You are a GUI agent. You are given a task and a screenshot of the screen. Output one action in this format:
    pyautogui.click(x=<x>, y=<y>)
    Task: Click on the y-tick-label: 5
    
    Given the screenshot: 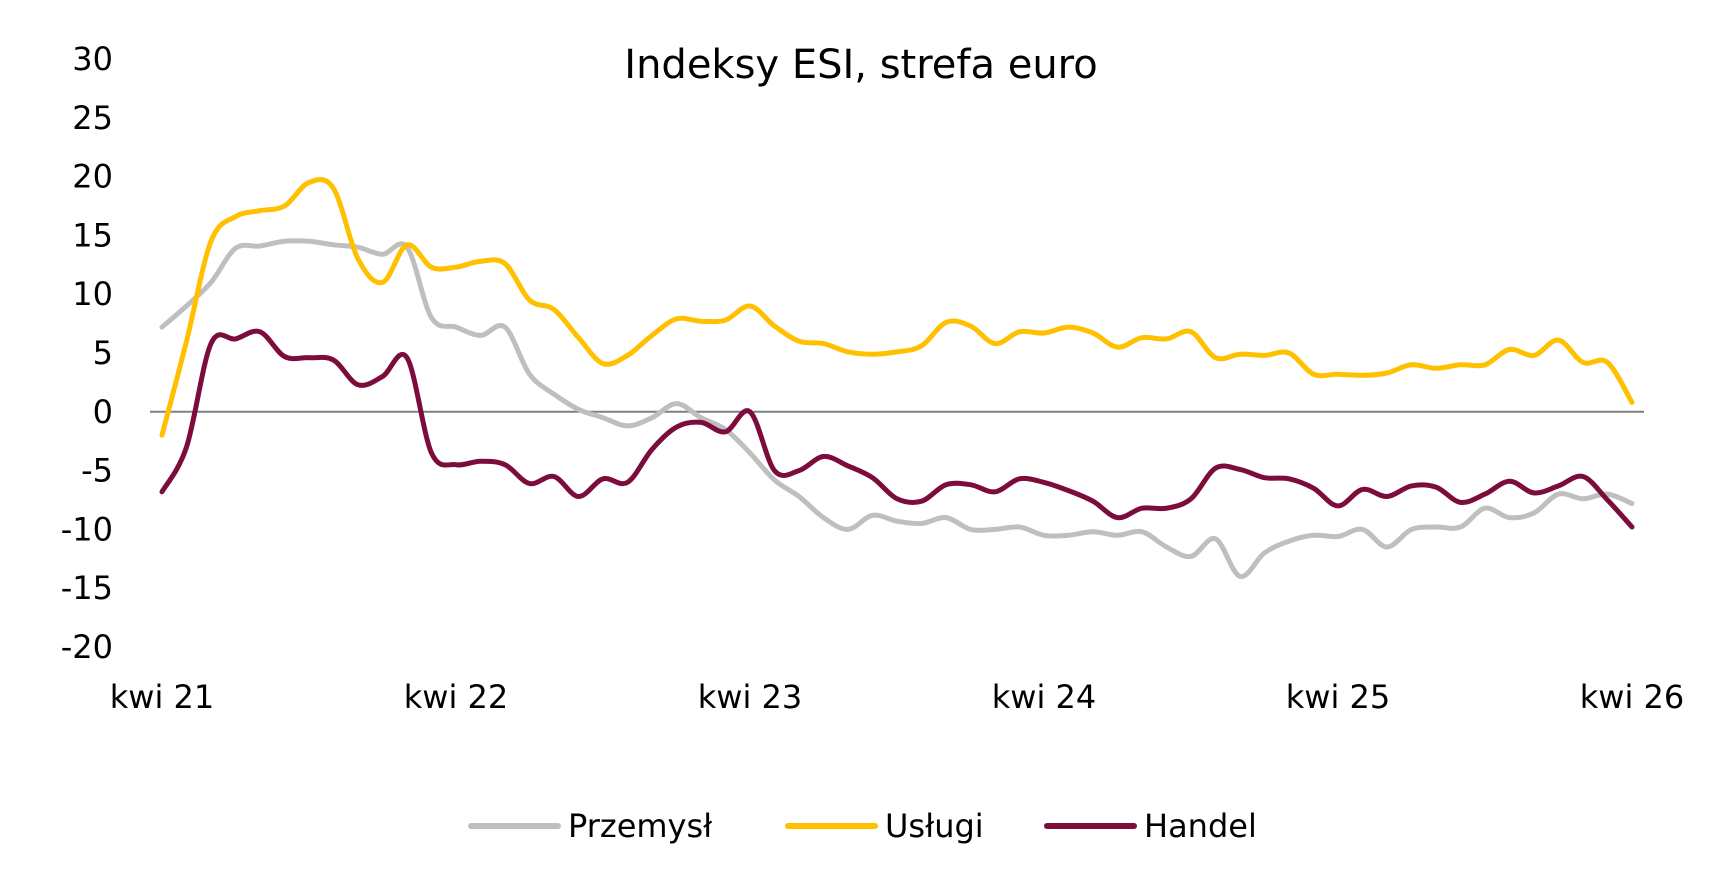 What is the action you would take?
    pyautogui.click(x=103, y=353)
    